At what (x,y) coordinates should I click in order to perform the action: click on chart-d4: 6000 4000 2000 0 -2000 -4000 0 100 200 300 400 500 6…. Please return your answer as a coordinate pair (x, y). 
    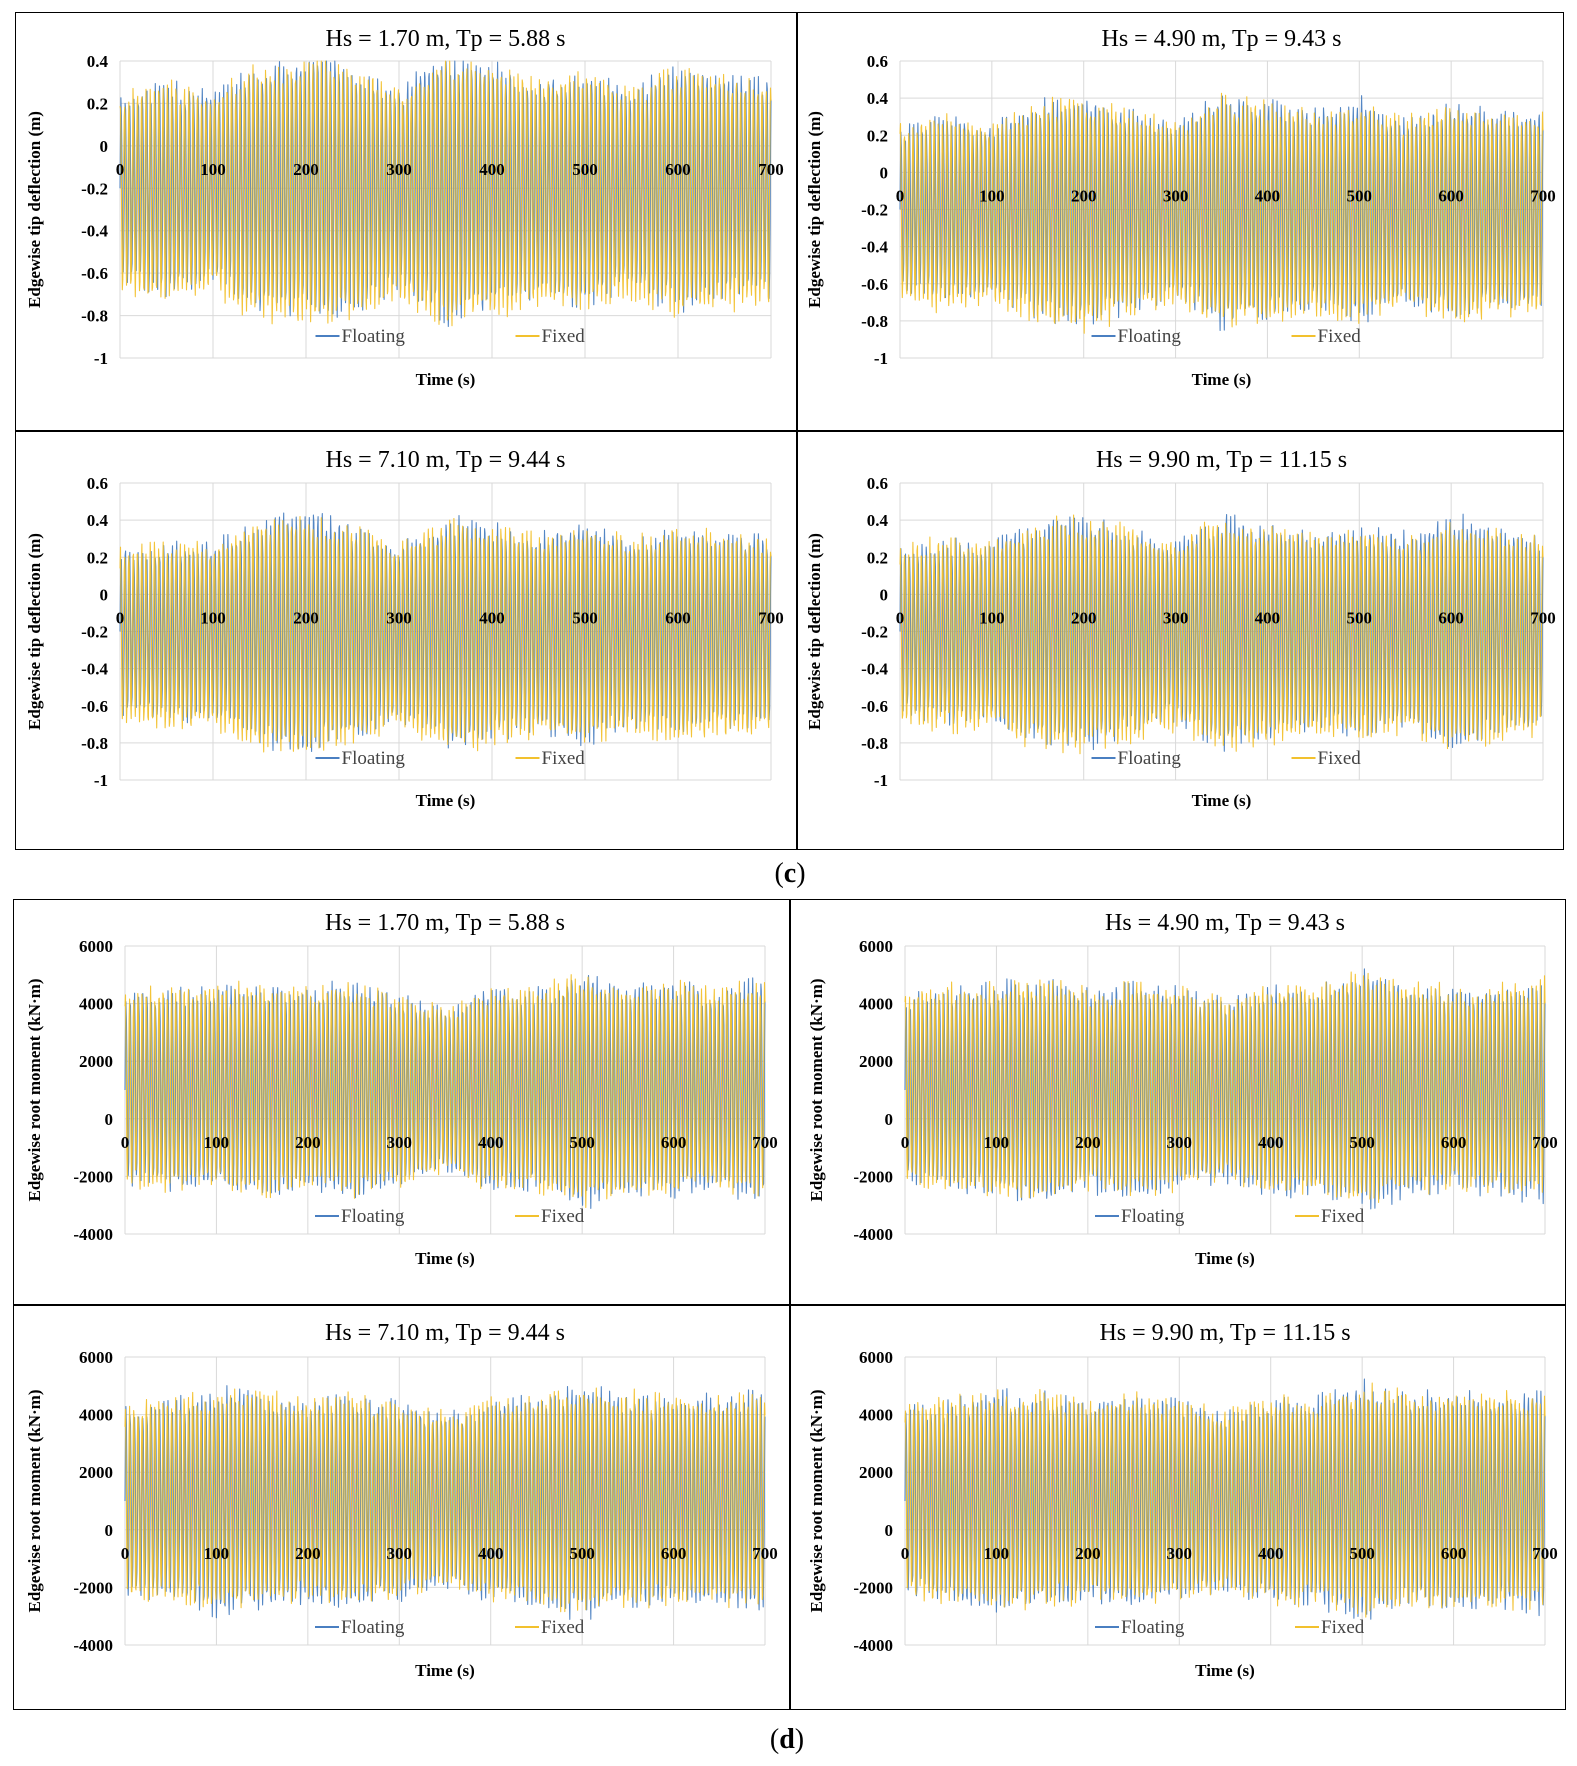
    Looking at the image, I should click on (1182, 1500).